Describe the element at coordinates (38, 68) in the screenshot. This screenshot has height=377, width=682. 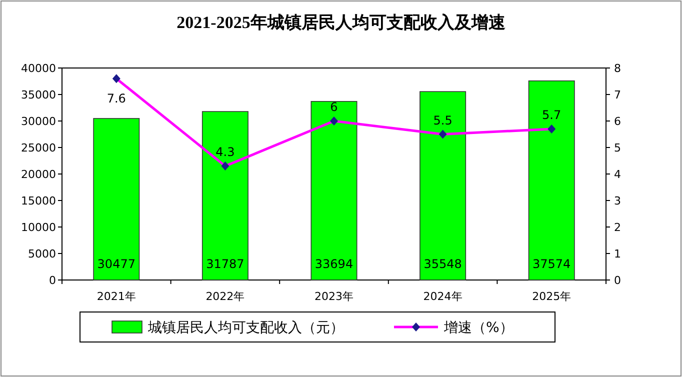
I see `y-tick-label: 40000` at that location.